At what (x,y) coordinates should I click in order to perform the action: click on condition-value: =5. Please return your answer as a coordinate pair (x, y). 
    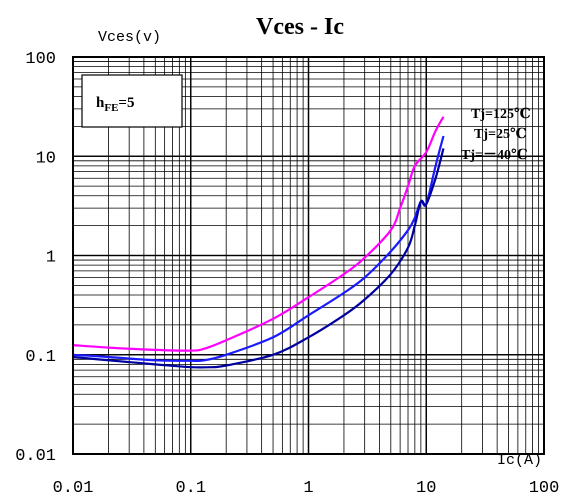
    Looking at the image, I should click on (126, 103).